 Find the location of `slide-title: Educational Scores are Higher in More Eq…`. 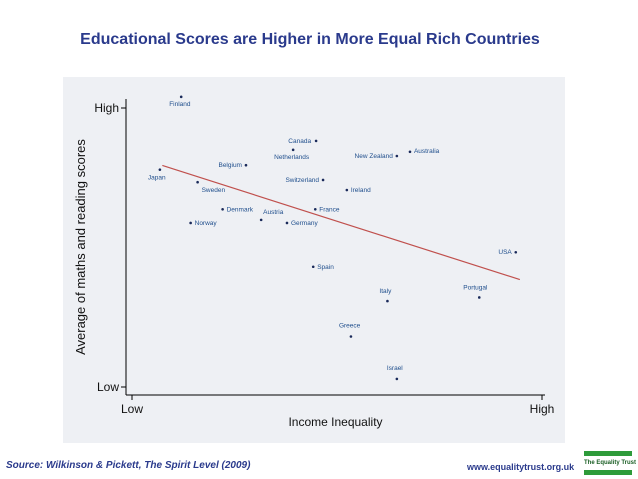

slide-title: Educational Scores are Higher in More Eq… is located at coordinates (310, 39).